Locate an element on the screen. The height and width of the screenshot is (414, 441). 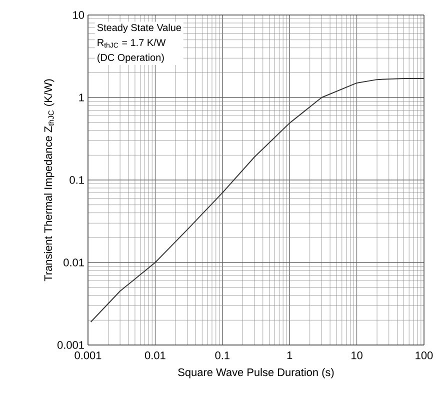
x-tick-label: 100 is located at coordinates (424, 356).